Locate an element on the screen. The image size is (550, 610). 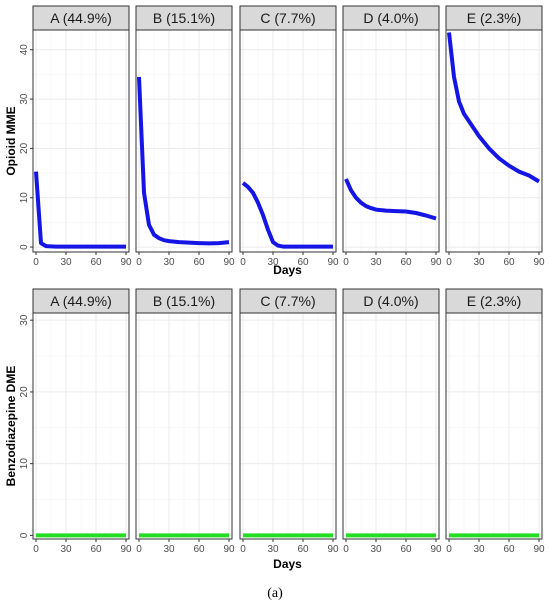
benzo-facet-4: D (4.0%) 0 30 60 90 is located at coordinates (392, 421).